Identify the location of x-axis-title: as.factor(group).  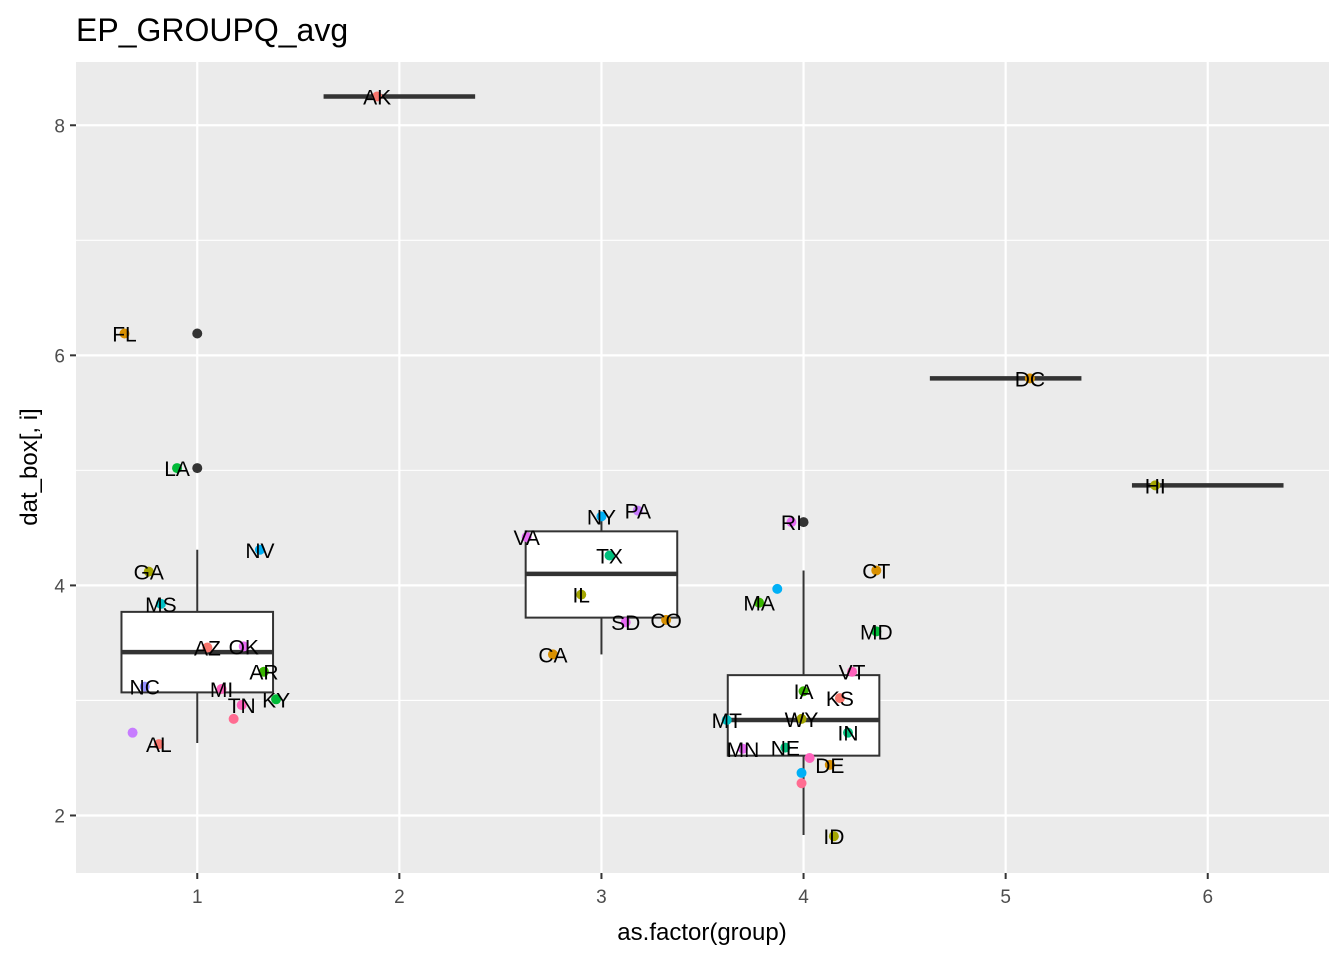
(701, 932).